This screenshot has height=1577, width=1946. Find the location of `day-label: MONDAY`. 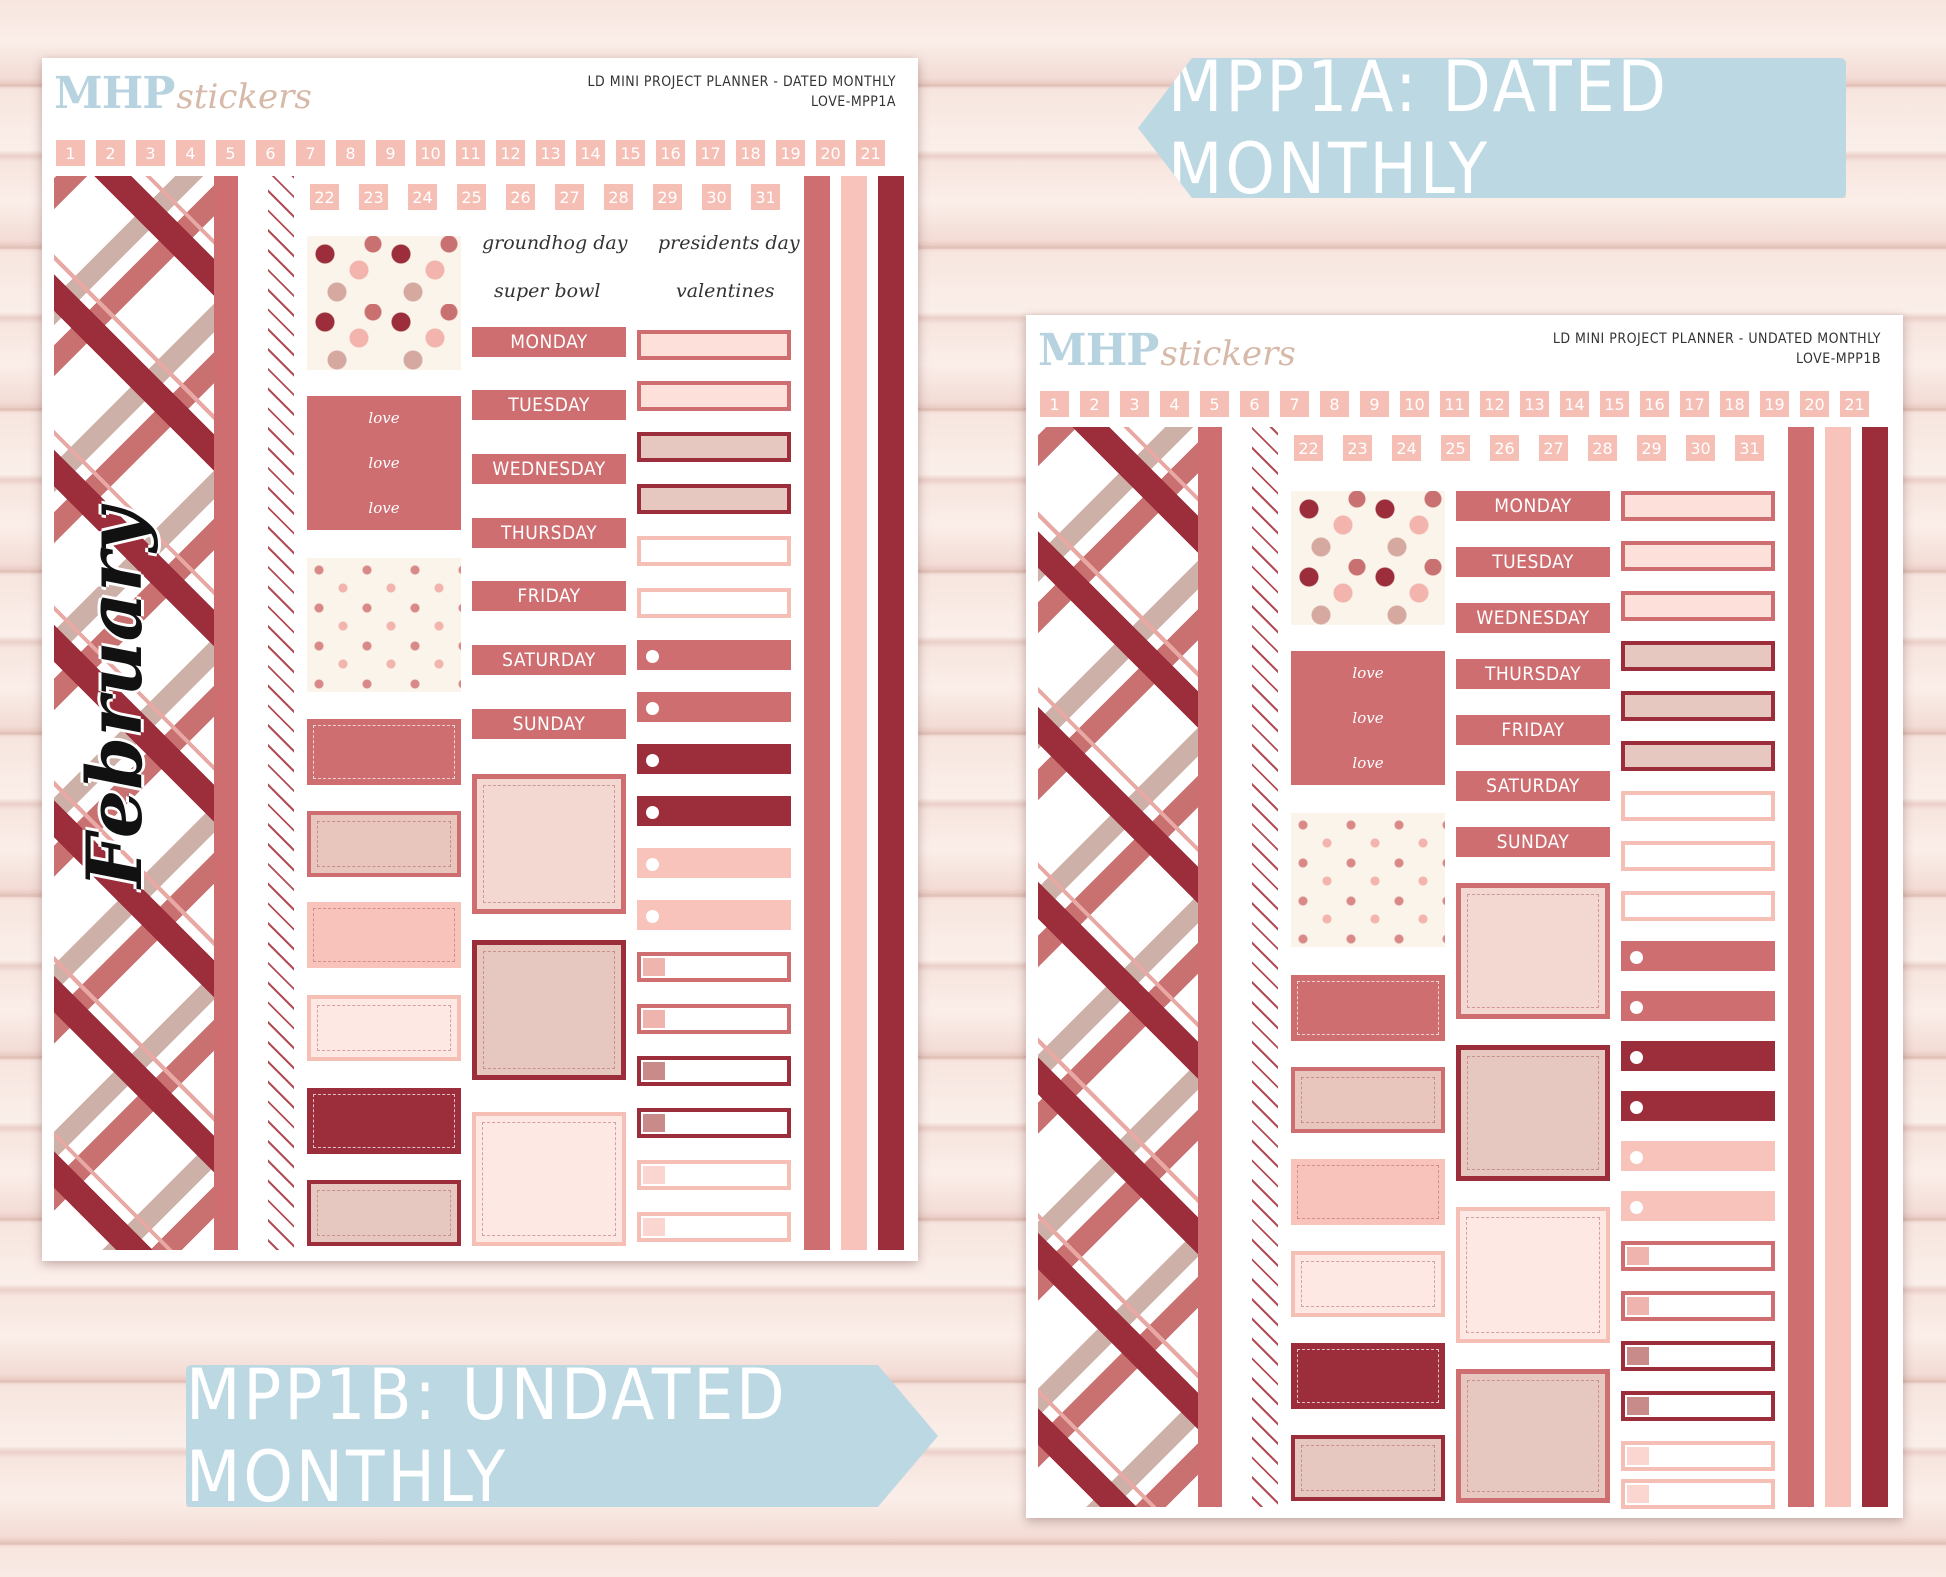

day-label: MONDAY is located at coordinates (549, 342).